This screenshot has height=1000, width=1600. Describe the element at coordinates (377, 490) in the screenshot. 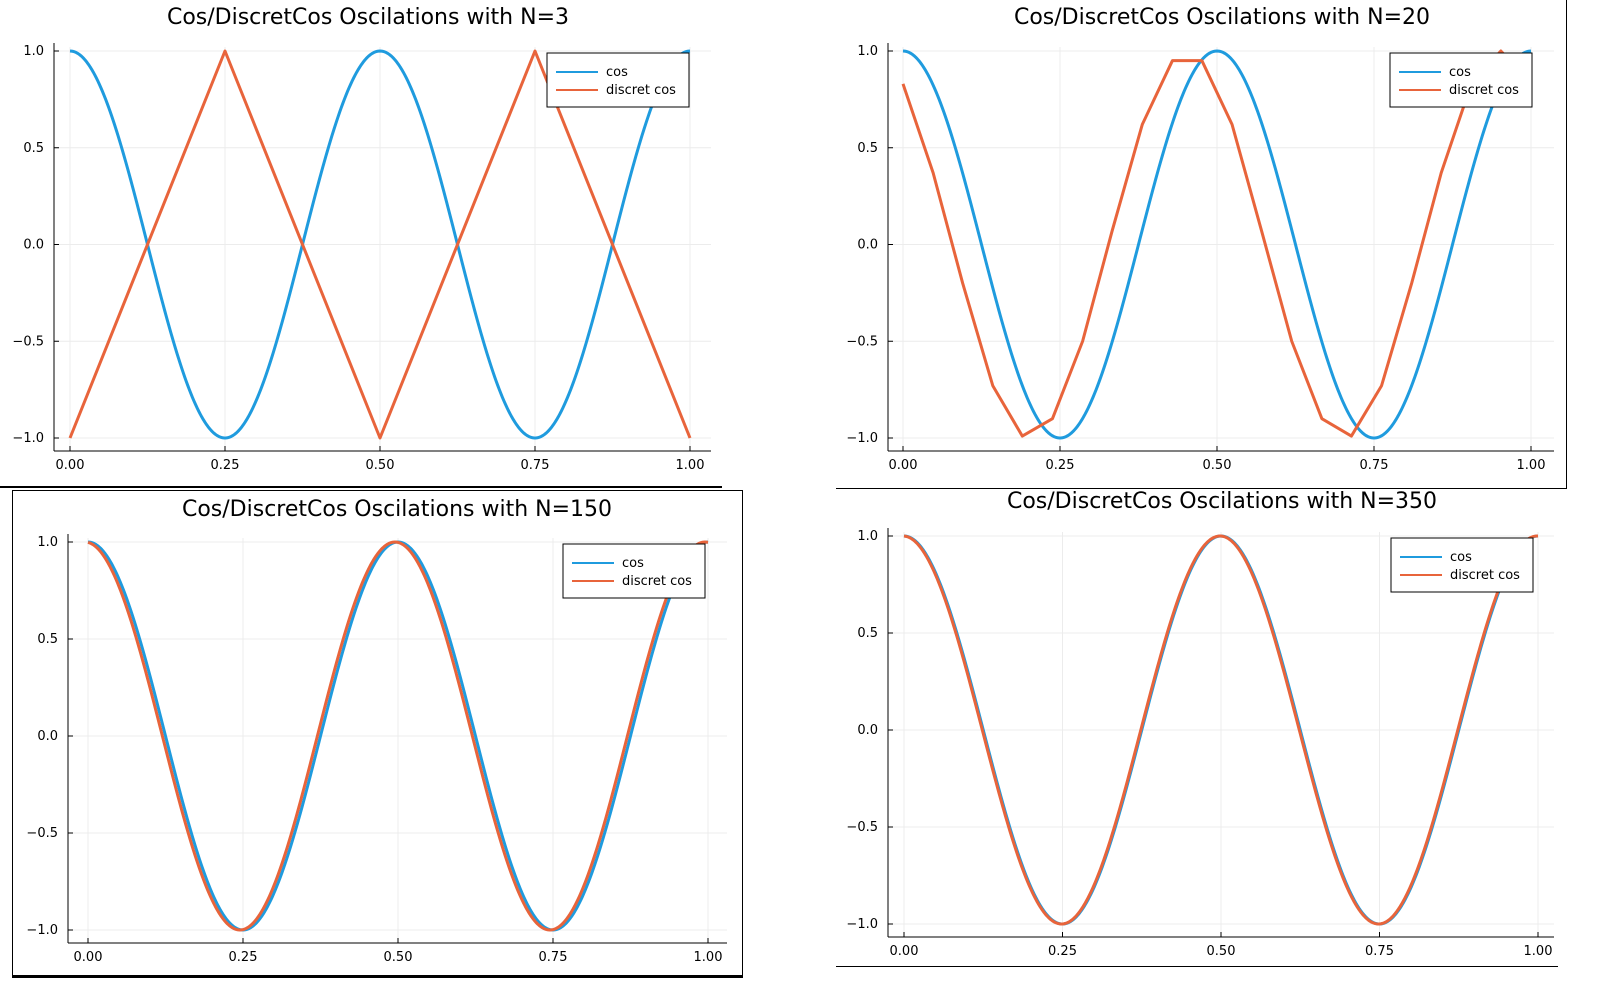

I see `panel-frame-top` at that location.